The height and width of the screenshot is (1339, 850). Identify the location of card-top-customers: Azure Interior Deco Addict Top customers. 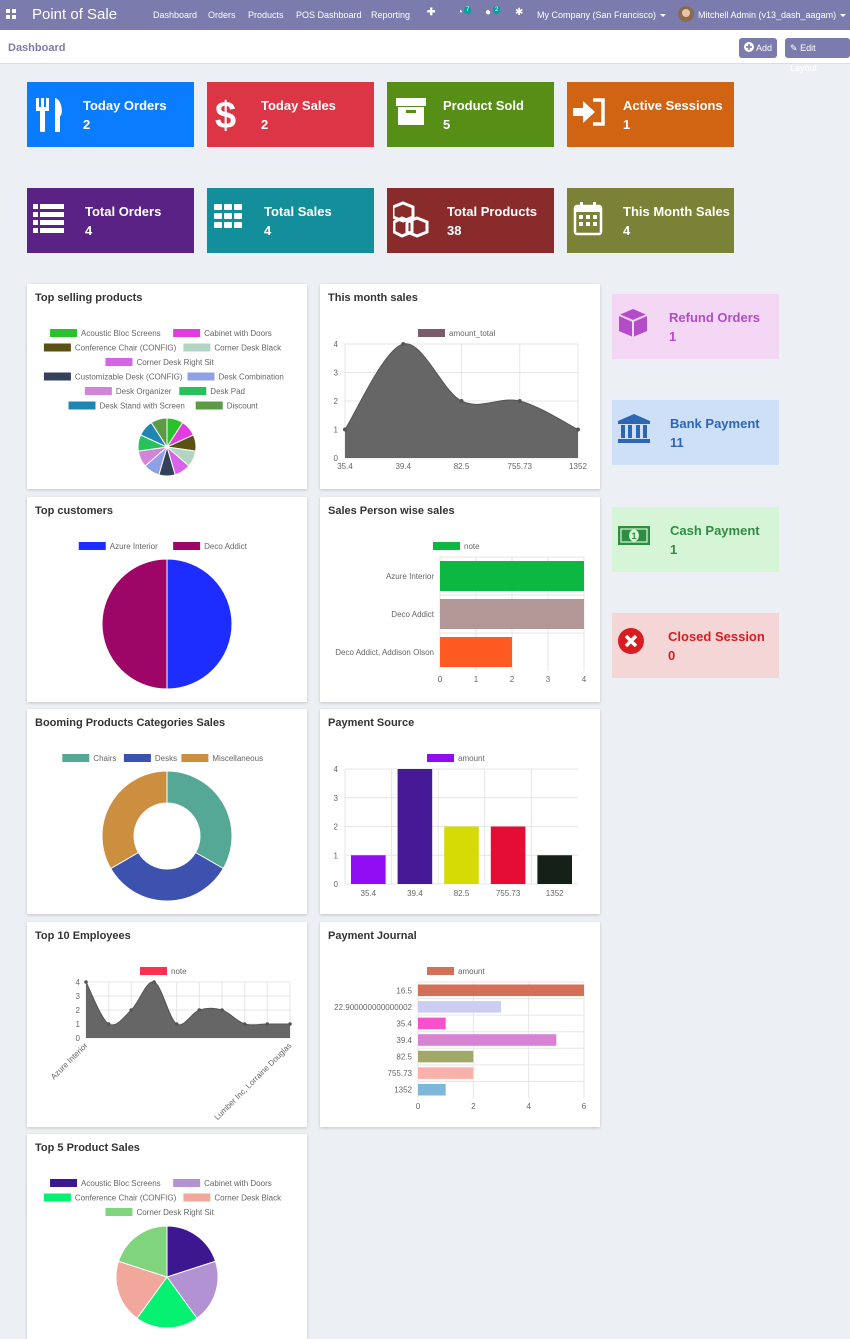
(167, 599).